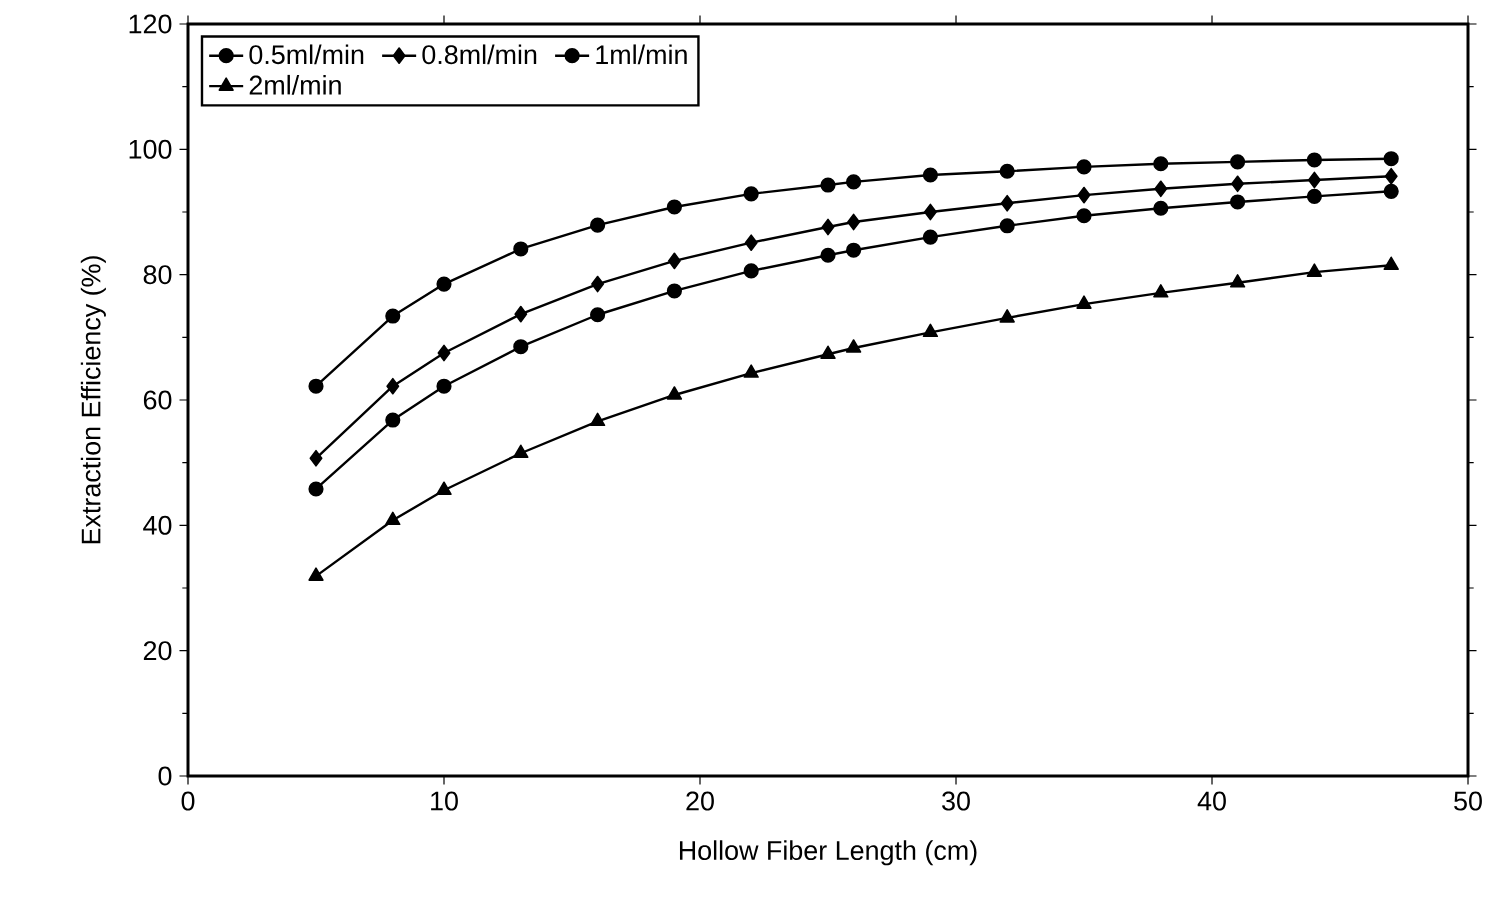 This screenshot has width=1493, height=899. I want to click on x-tick-label: 0, so click(188, 801).